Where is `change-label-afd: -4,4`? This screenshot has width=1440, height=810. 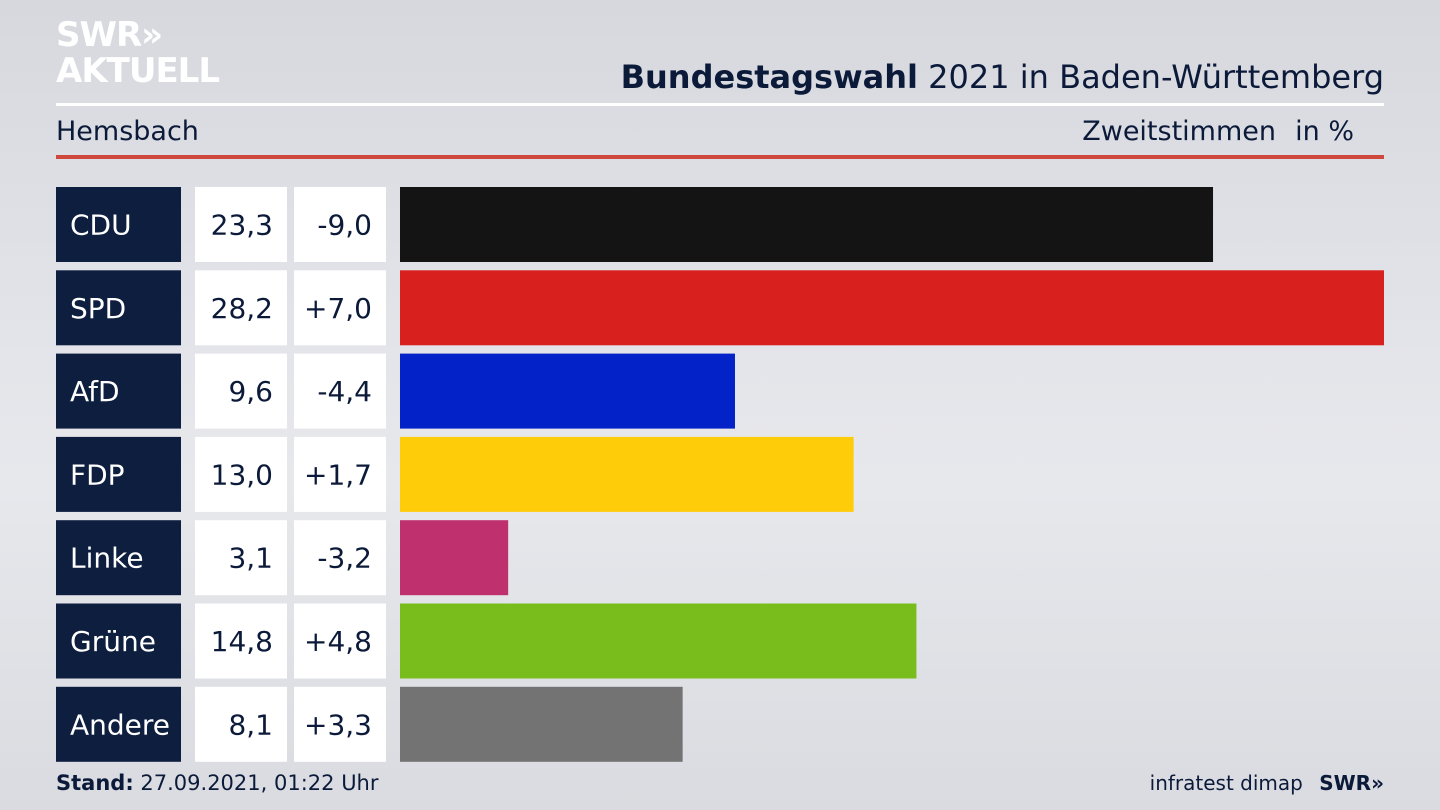 change-label-afd: -4,4 is located at coordinates (344, 391).